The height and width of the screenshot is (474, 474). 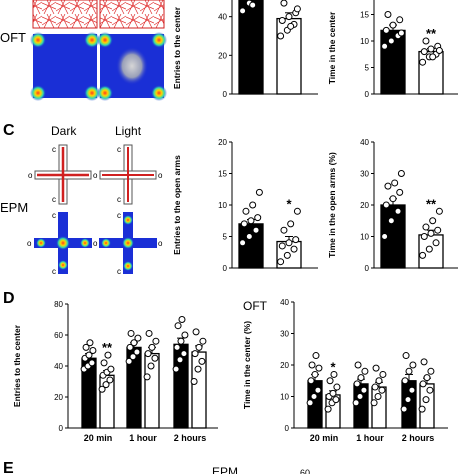 What do you see at coordinates (392, 205) in the screenshot?
I see `epm-time-chart: 0 10 20 30 40 Time in the open arms (%) **` at bounding box center [392, 205].